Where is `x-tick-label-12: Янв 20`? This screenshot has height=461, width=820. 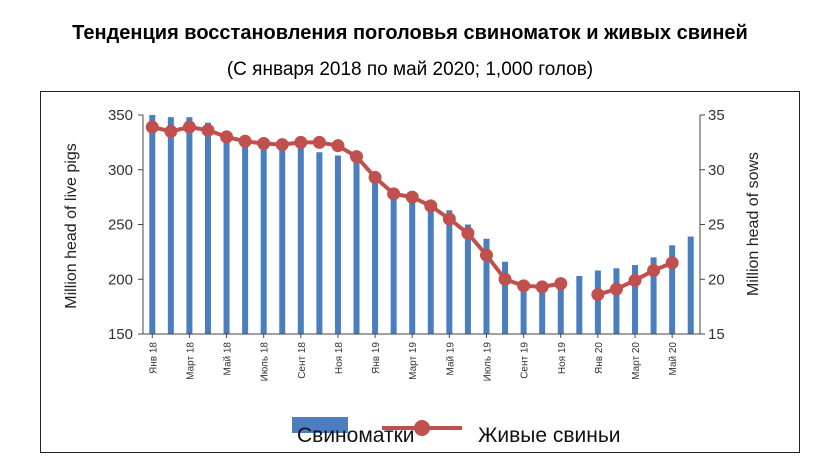
x-tick-label-12: Янв 20 is located at coordinates (599, 358).